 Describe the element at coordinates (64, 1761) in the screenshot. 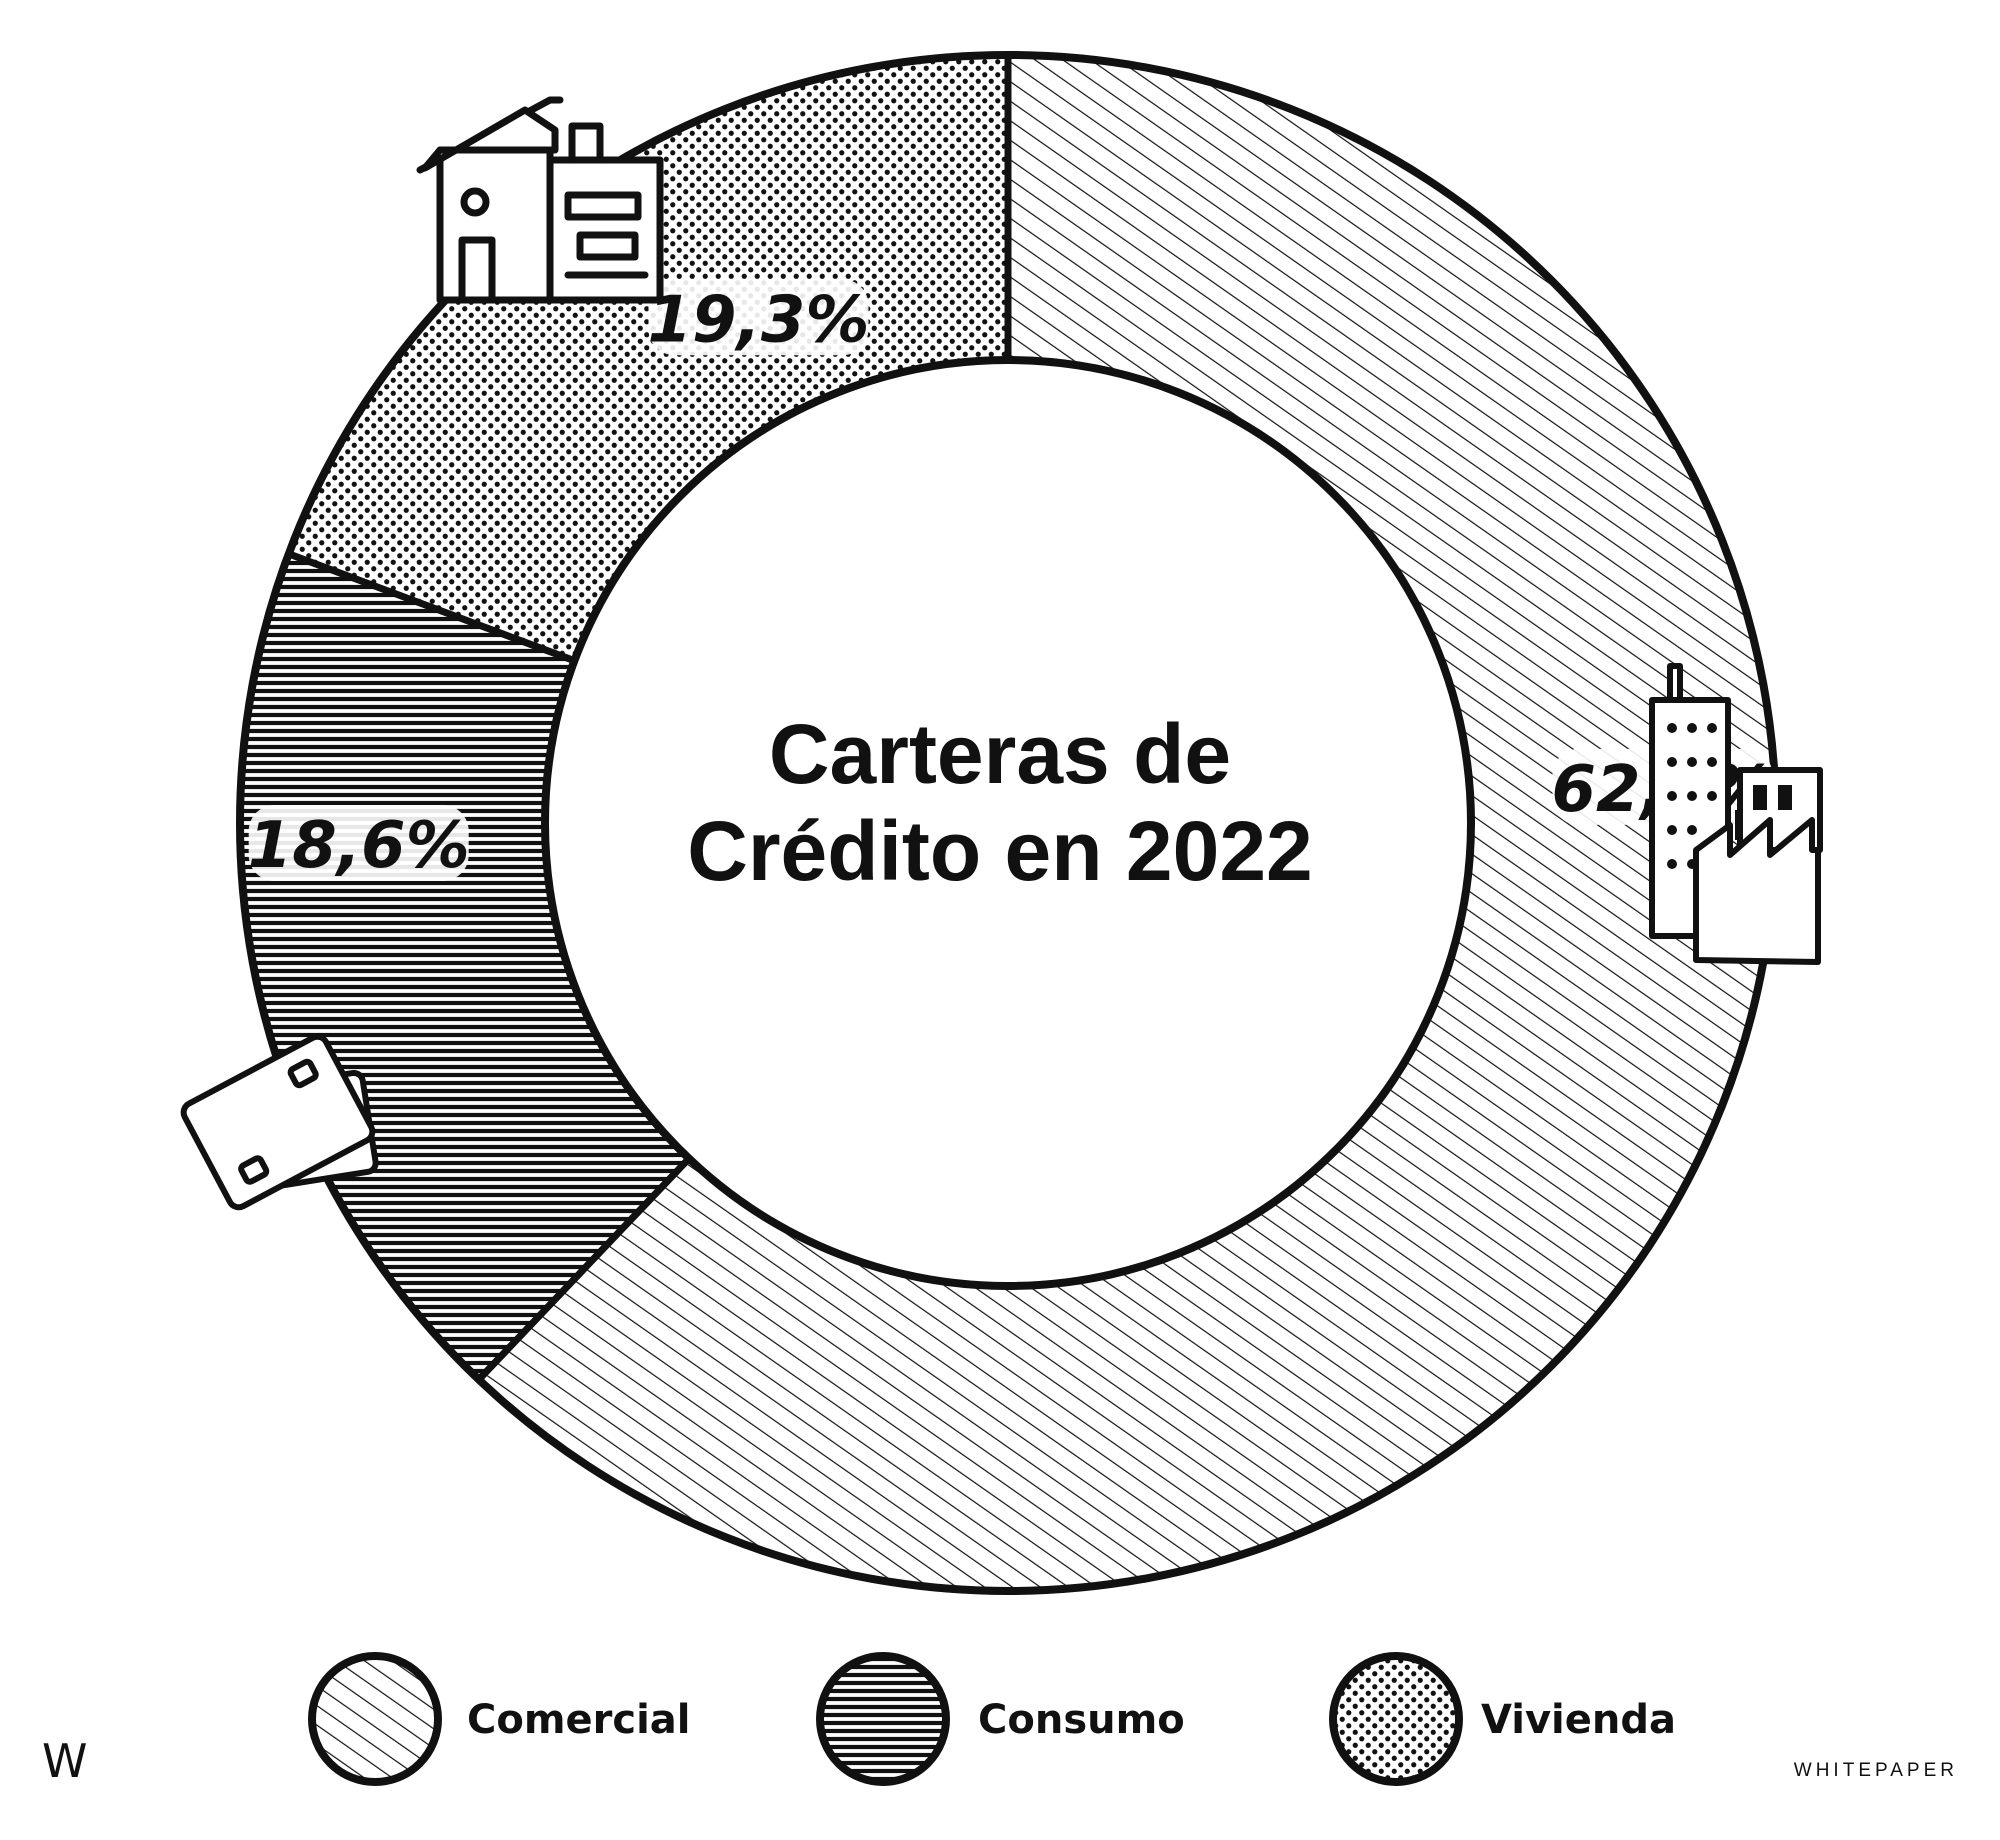

I see `brand-logo-mark: W` at that location.